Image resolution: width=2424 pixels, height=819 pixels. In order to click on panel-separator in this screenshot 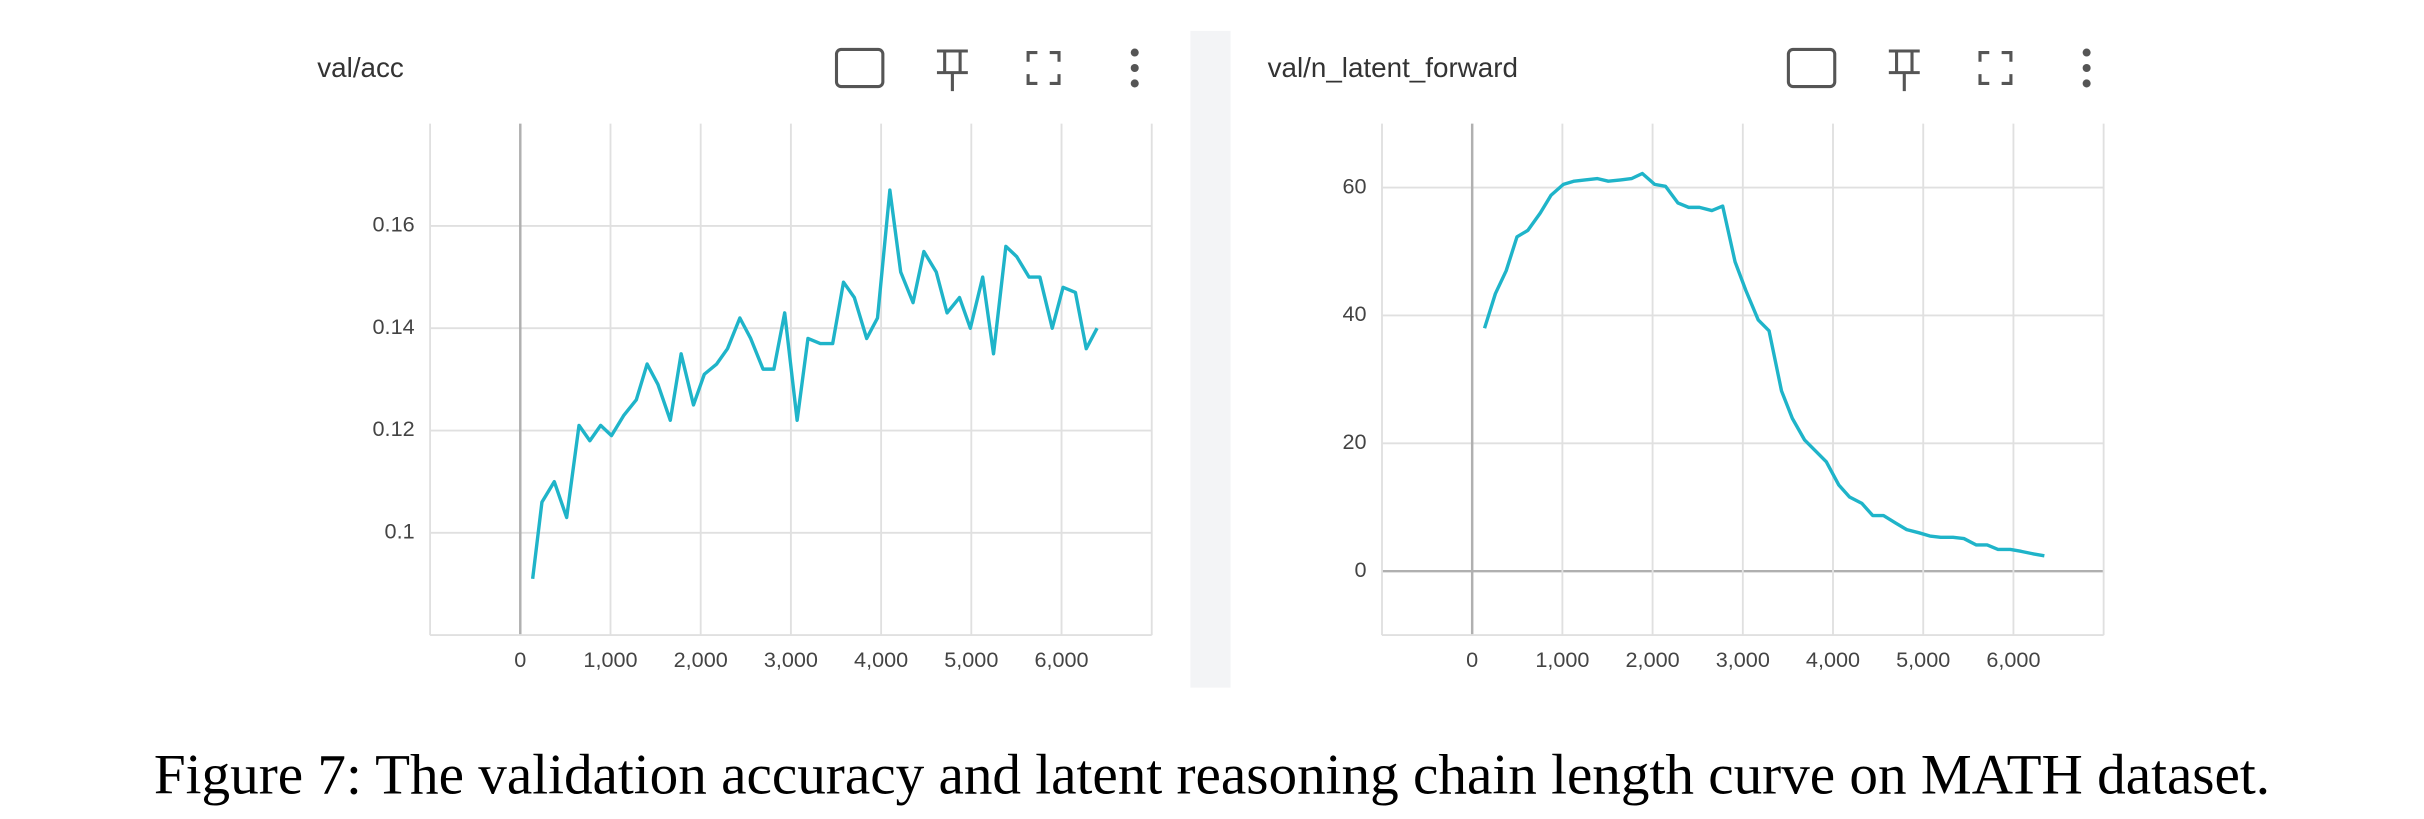, I will do `click(1210, 359)`.